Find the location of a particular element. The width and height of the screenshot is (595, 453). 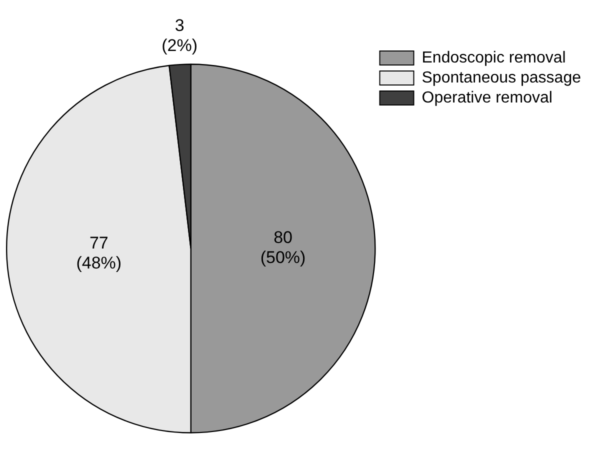

legend-label: Endoscopic removal is located at coordinates (494, 57).